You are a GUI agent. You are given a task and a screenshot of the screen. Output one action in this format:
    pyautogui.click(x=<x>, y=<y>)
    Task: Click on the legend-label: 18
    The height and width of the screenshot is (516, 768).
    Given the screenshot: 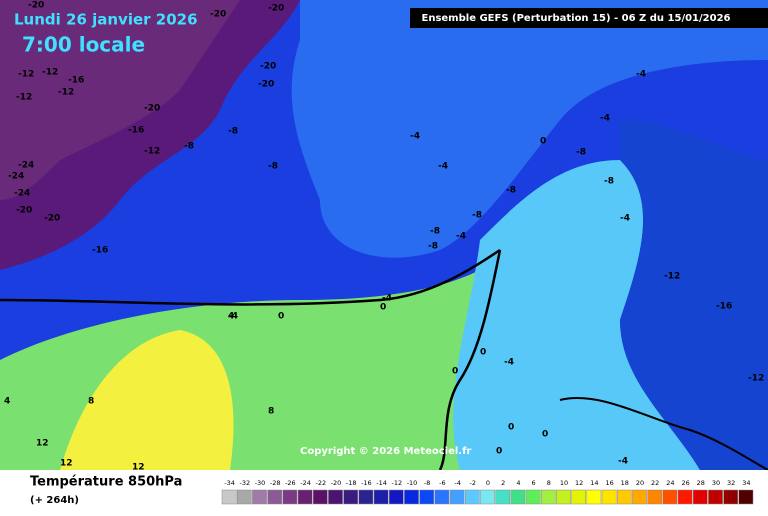 What is the action you would take?
    pyautogui.click(x=625, y=483)
    